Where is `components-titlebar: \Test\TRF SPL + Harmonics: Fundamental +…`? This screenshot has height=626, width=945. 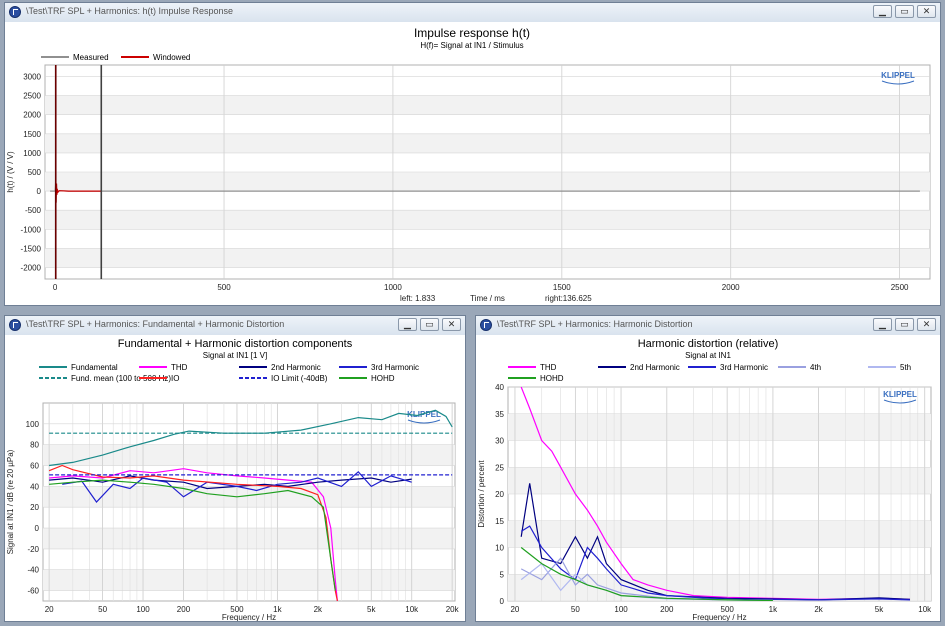
components-titlebar: \Test\TRF SPL + Harmonics: Fundamental +… is located at coordinates (235, 326).